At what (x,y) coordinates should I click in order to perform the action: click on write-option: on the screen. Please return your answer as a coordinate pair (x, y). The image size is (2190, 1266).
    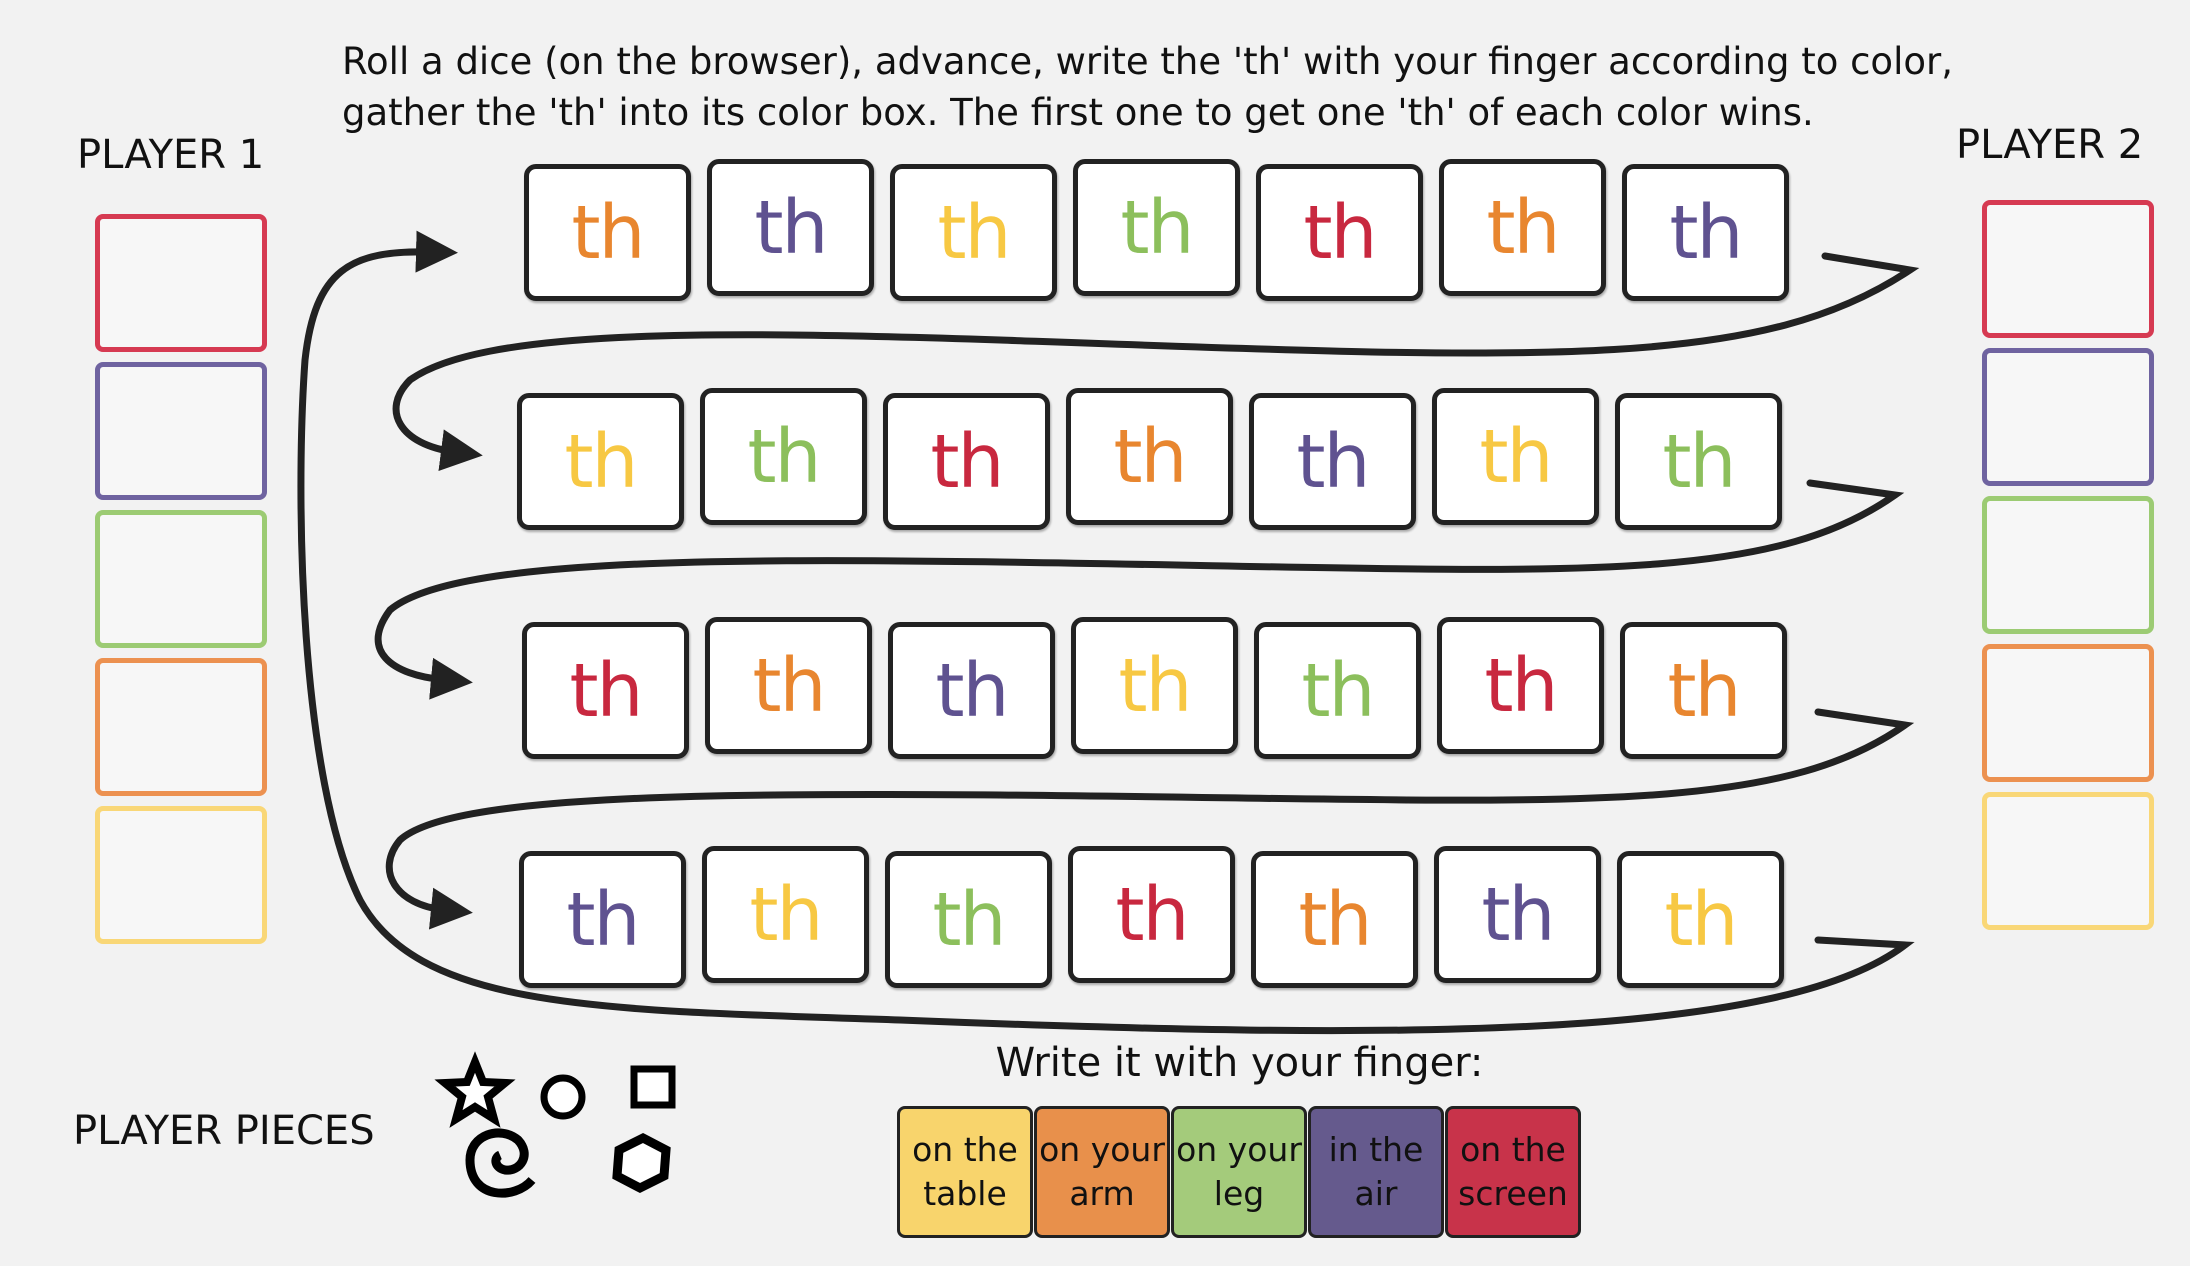
    Looking at the image, I should click on (1513, 1172).